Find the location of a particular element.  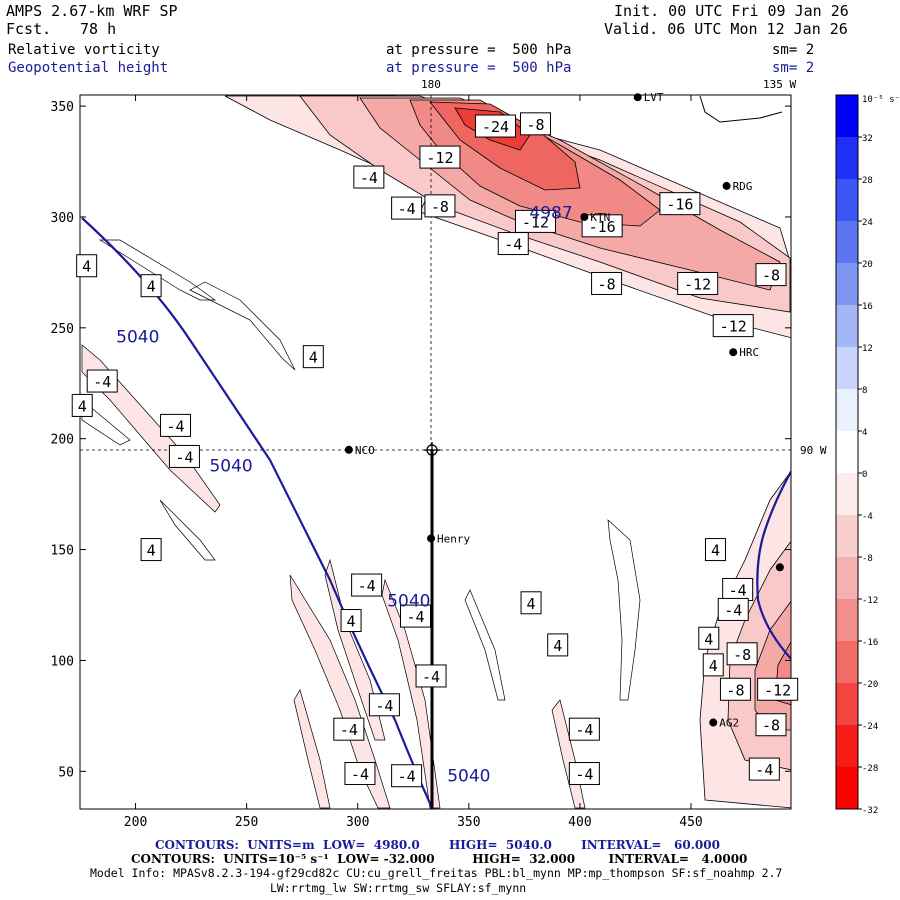

vorticity-label-text: -24 is located at coordinates (495, 127).